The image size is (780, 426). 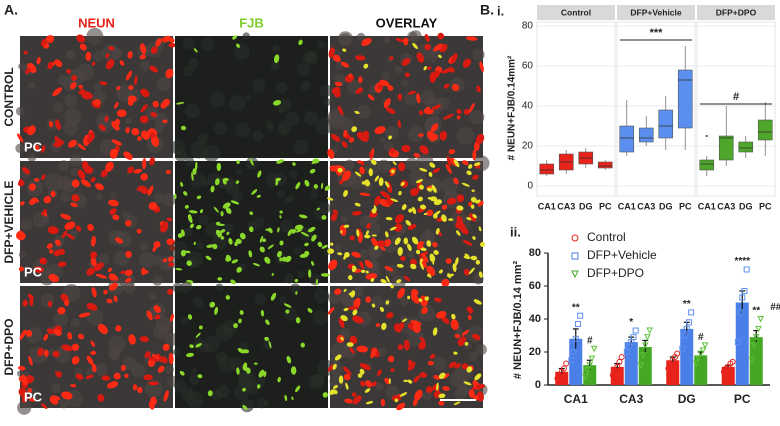 What do you see at coordinates (756, 311) in the screenshot?
I see `annotation: **` at bounding box center [756, 311].